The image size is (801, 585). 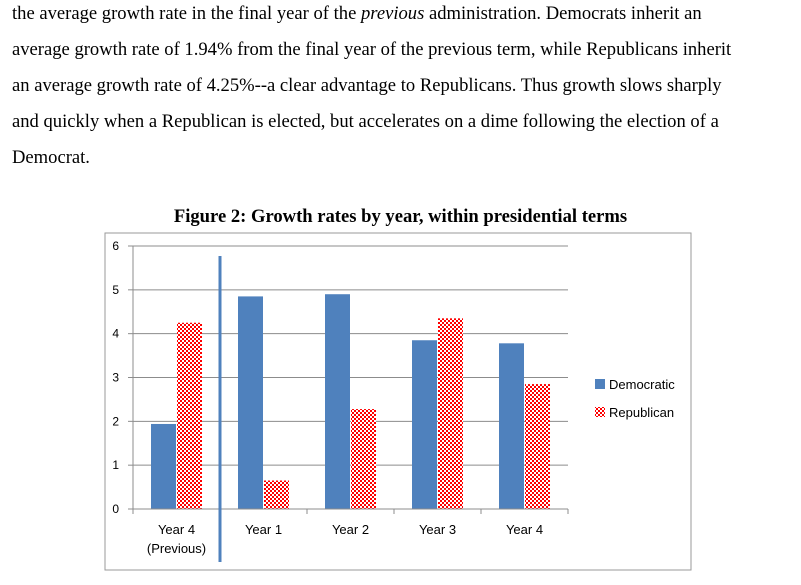 What do you see at coordinates (393, 13) in the screenshot?
I see `emphasis-text: previous` at bounding box center [393, 13].